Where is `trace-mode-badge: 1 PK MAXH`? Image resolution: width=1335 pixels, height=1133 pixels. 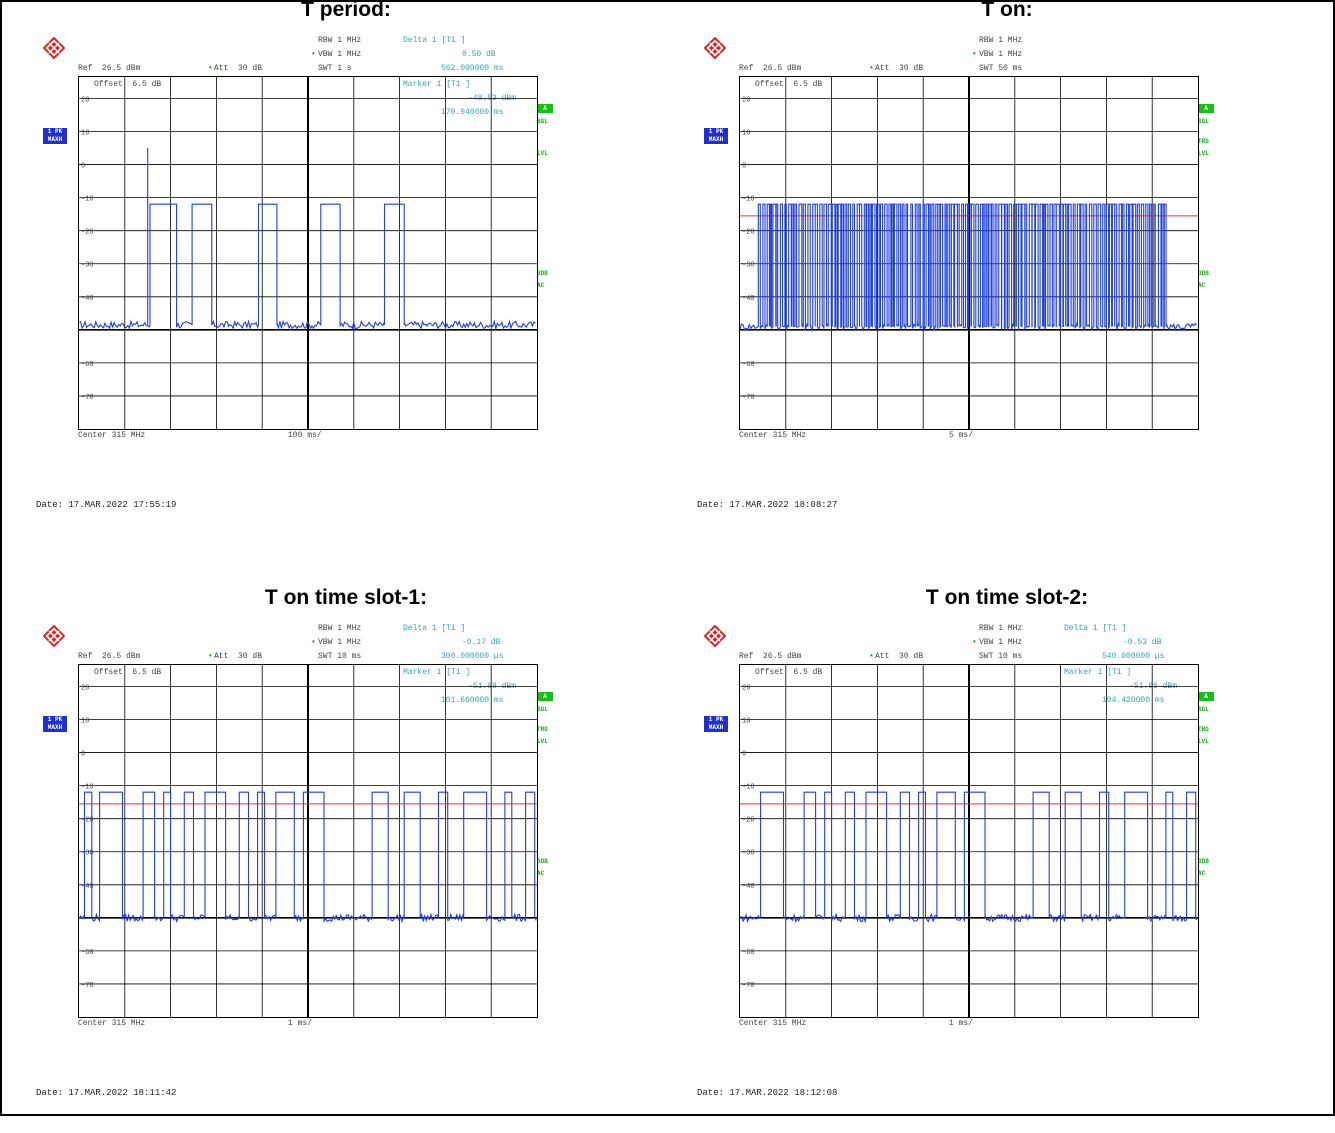 trace-mode-badge: 1 PK MAXH is located at coordinates (716, 724).